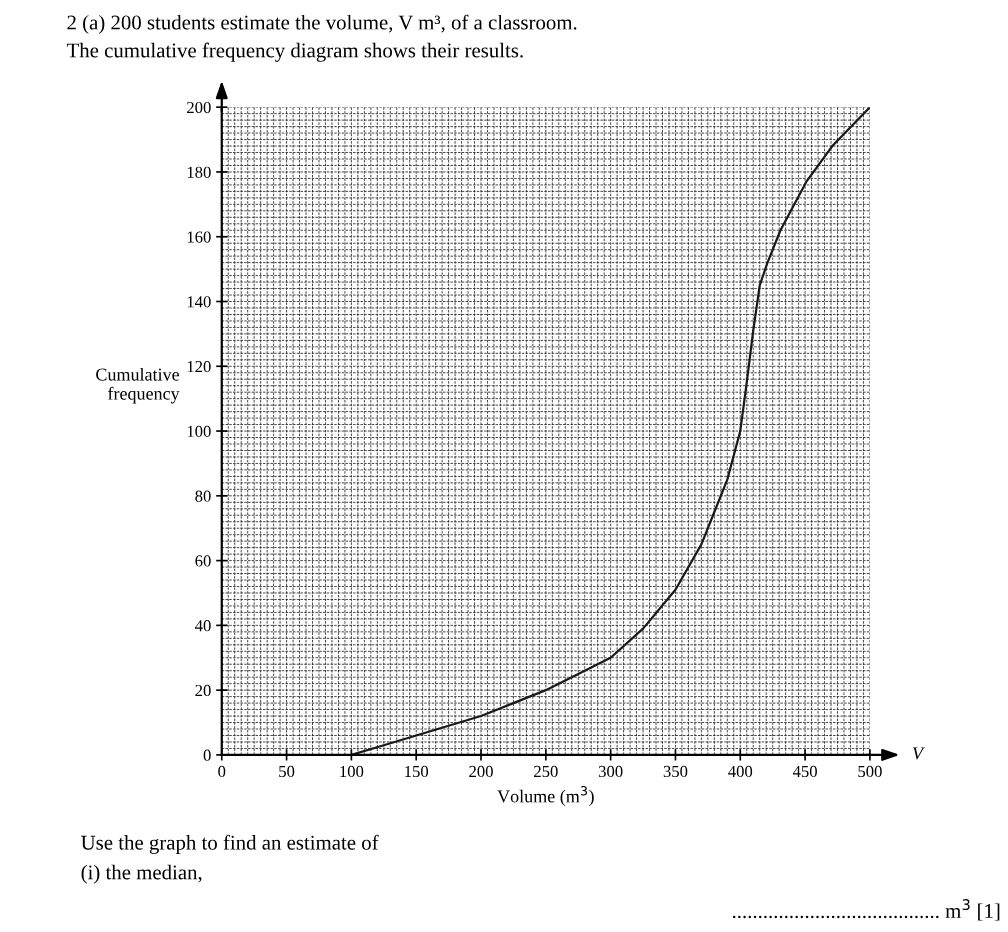  Describe the element at coordinates (199, 107) in the screenshot. I see `y-tick-label: 200` at that location.